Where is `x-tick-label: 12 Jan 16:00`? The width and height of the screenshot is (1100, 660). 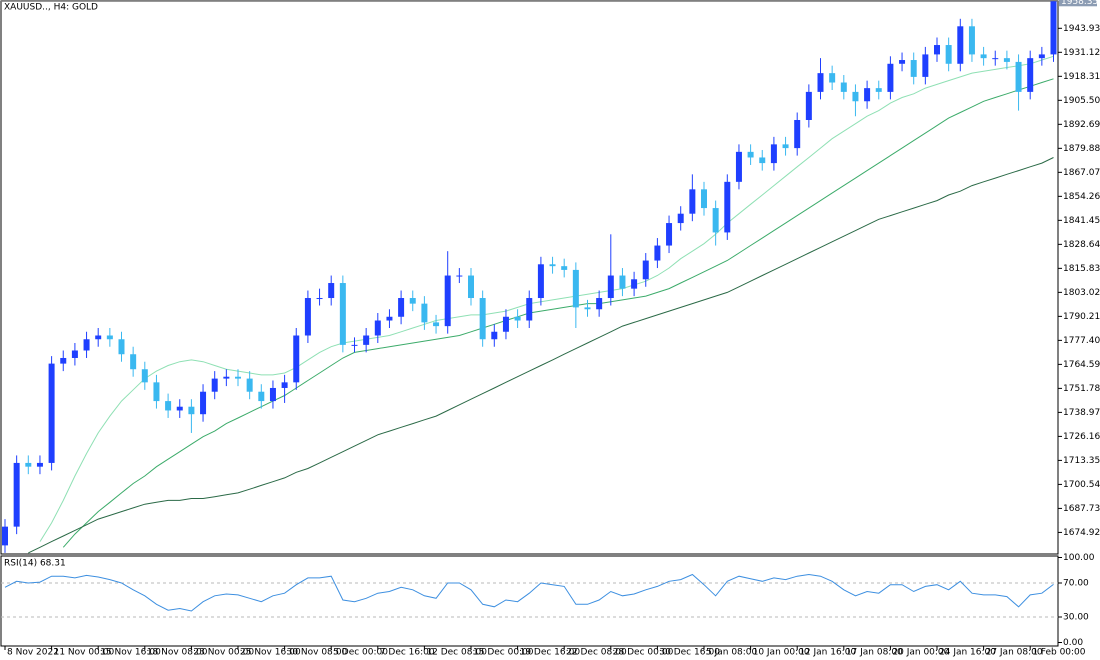
x-tick-label: 12 Jan 16:00 is located at coordinates (827, 653).